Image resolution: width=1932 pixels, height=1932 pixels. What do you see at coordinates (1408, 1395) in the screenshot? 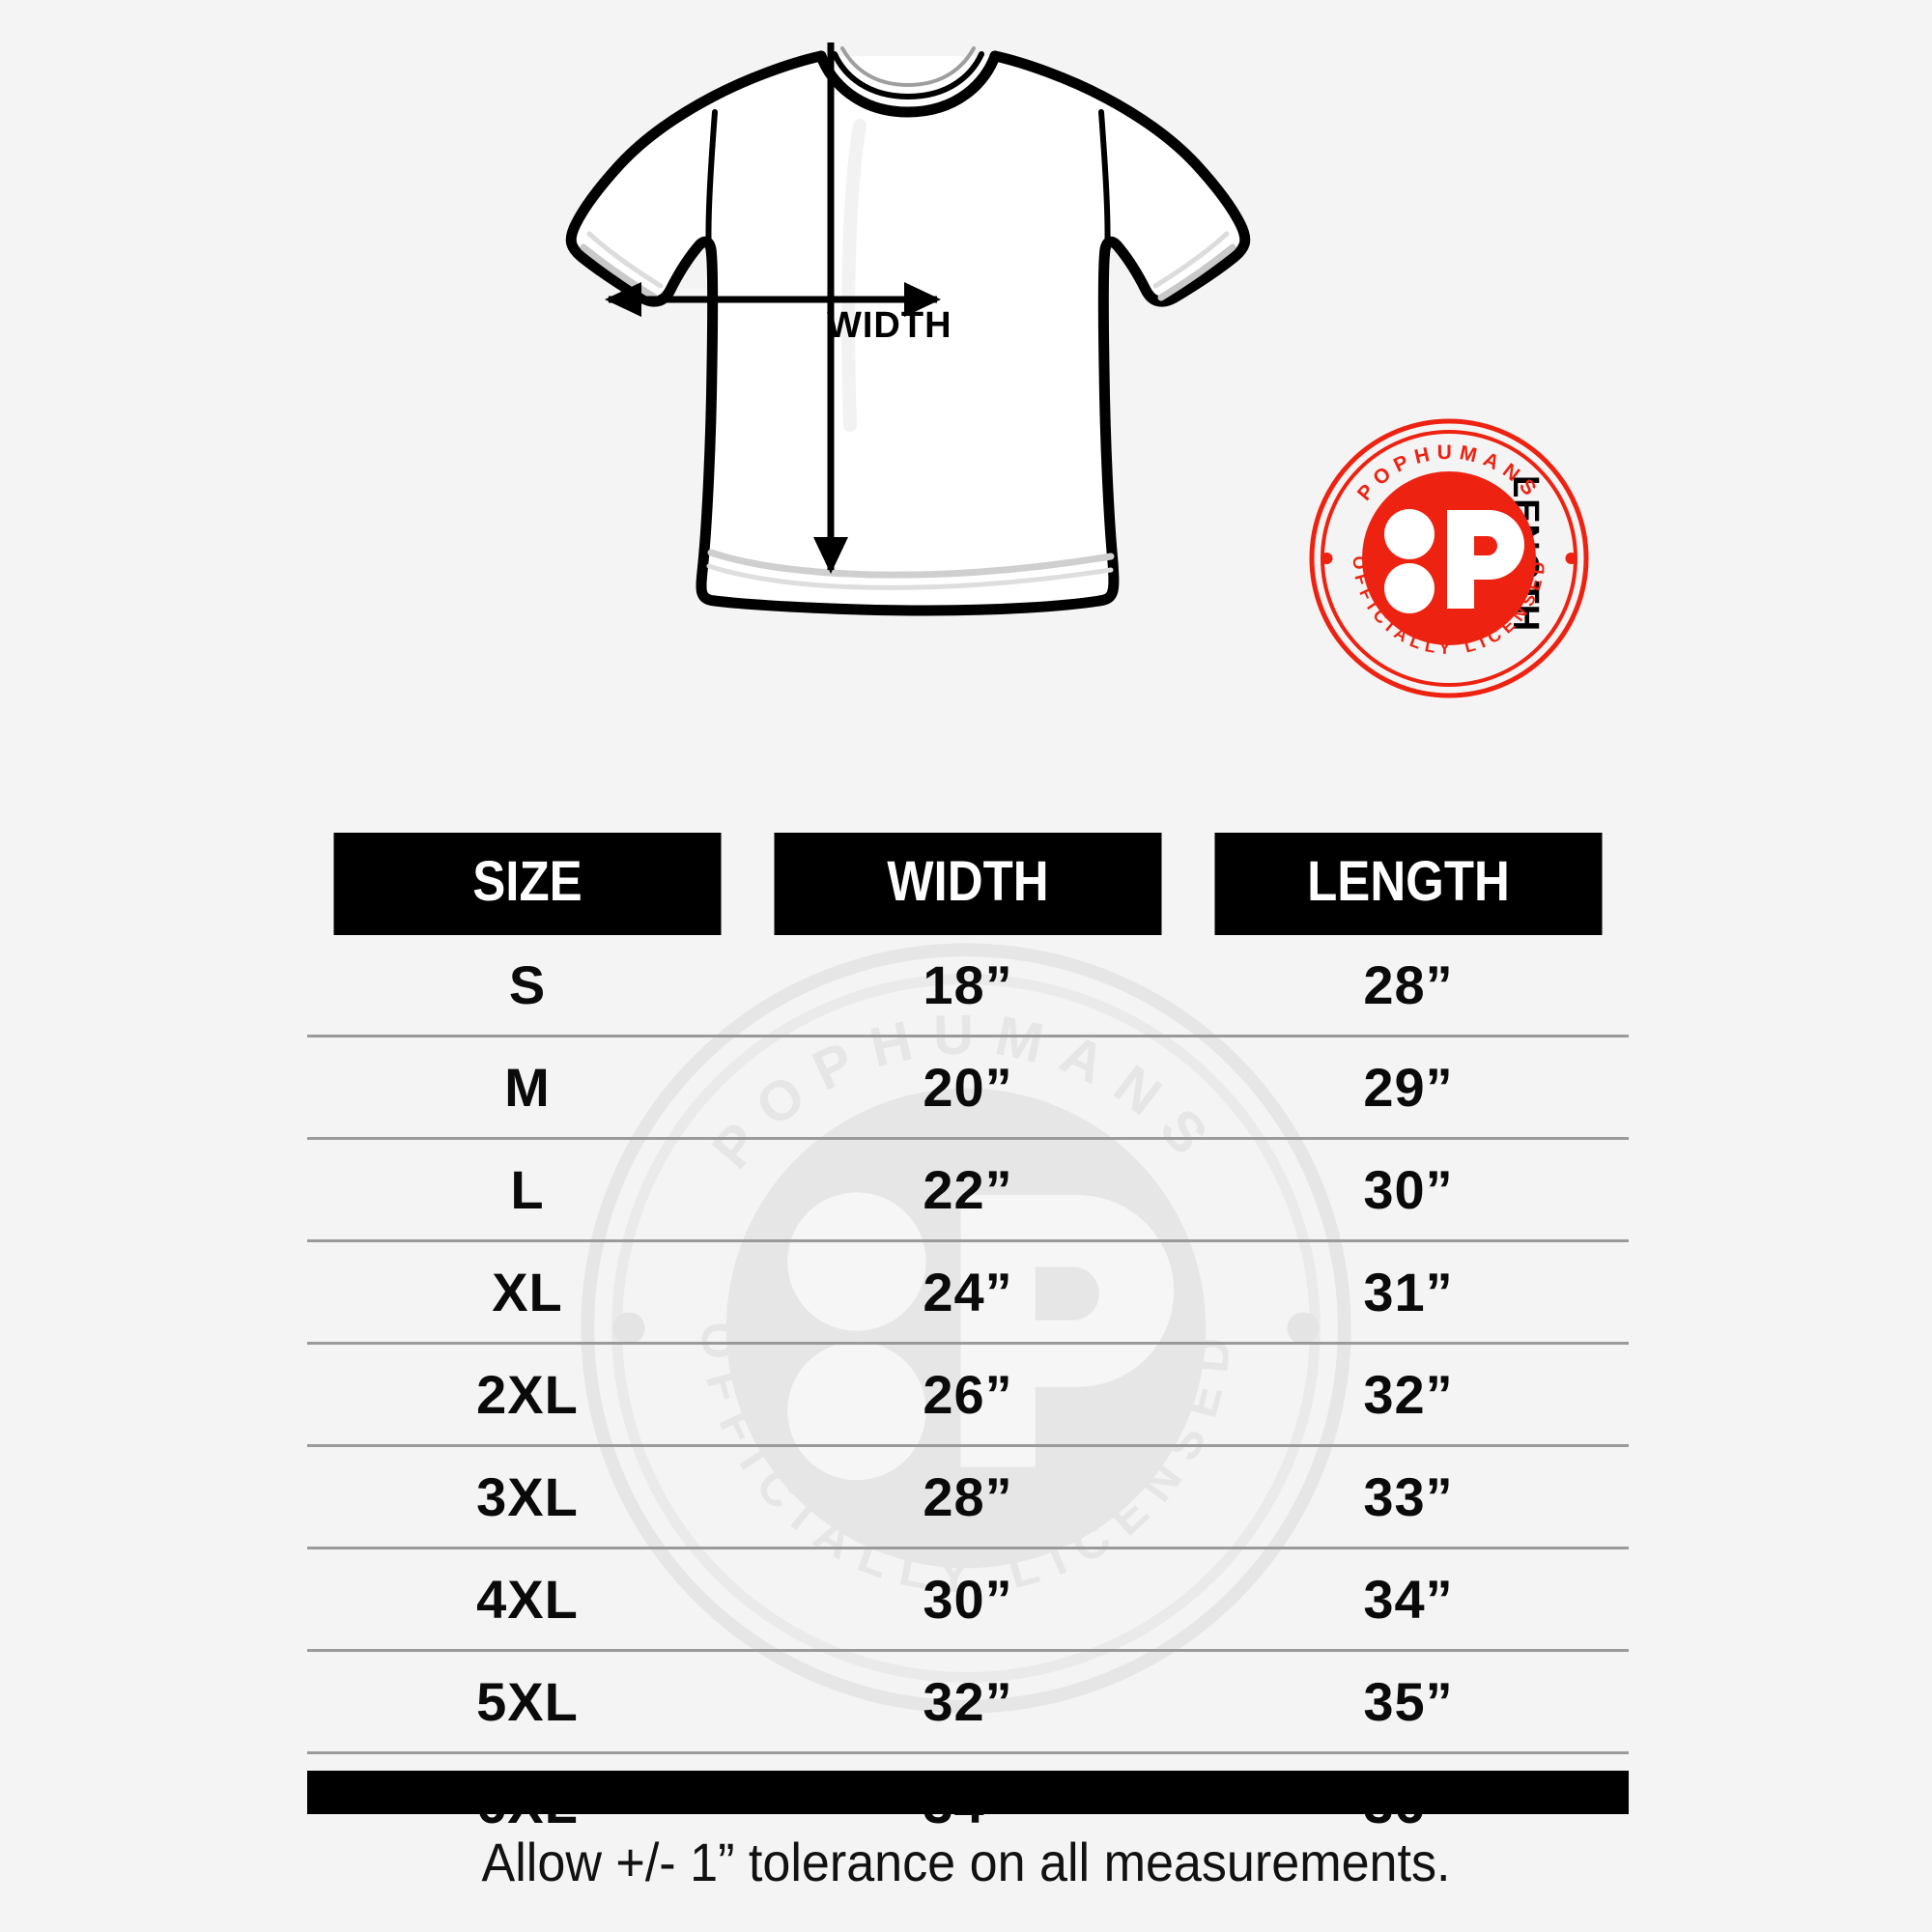
I see `length-cell: 32”` at bounding box center [1408, 1395].